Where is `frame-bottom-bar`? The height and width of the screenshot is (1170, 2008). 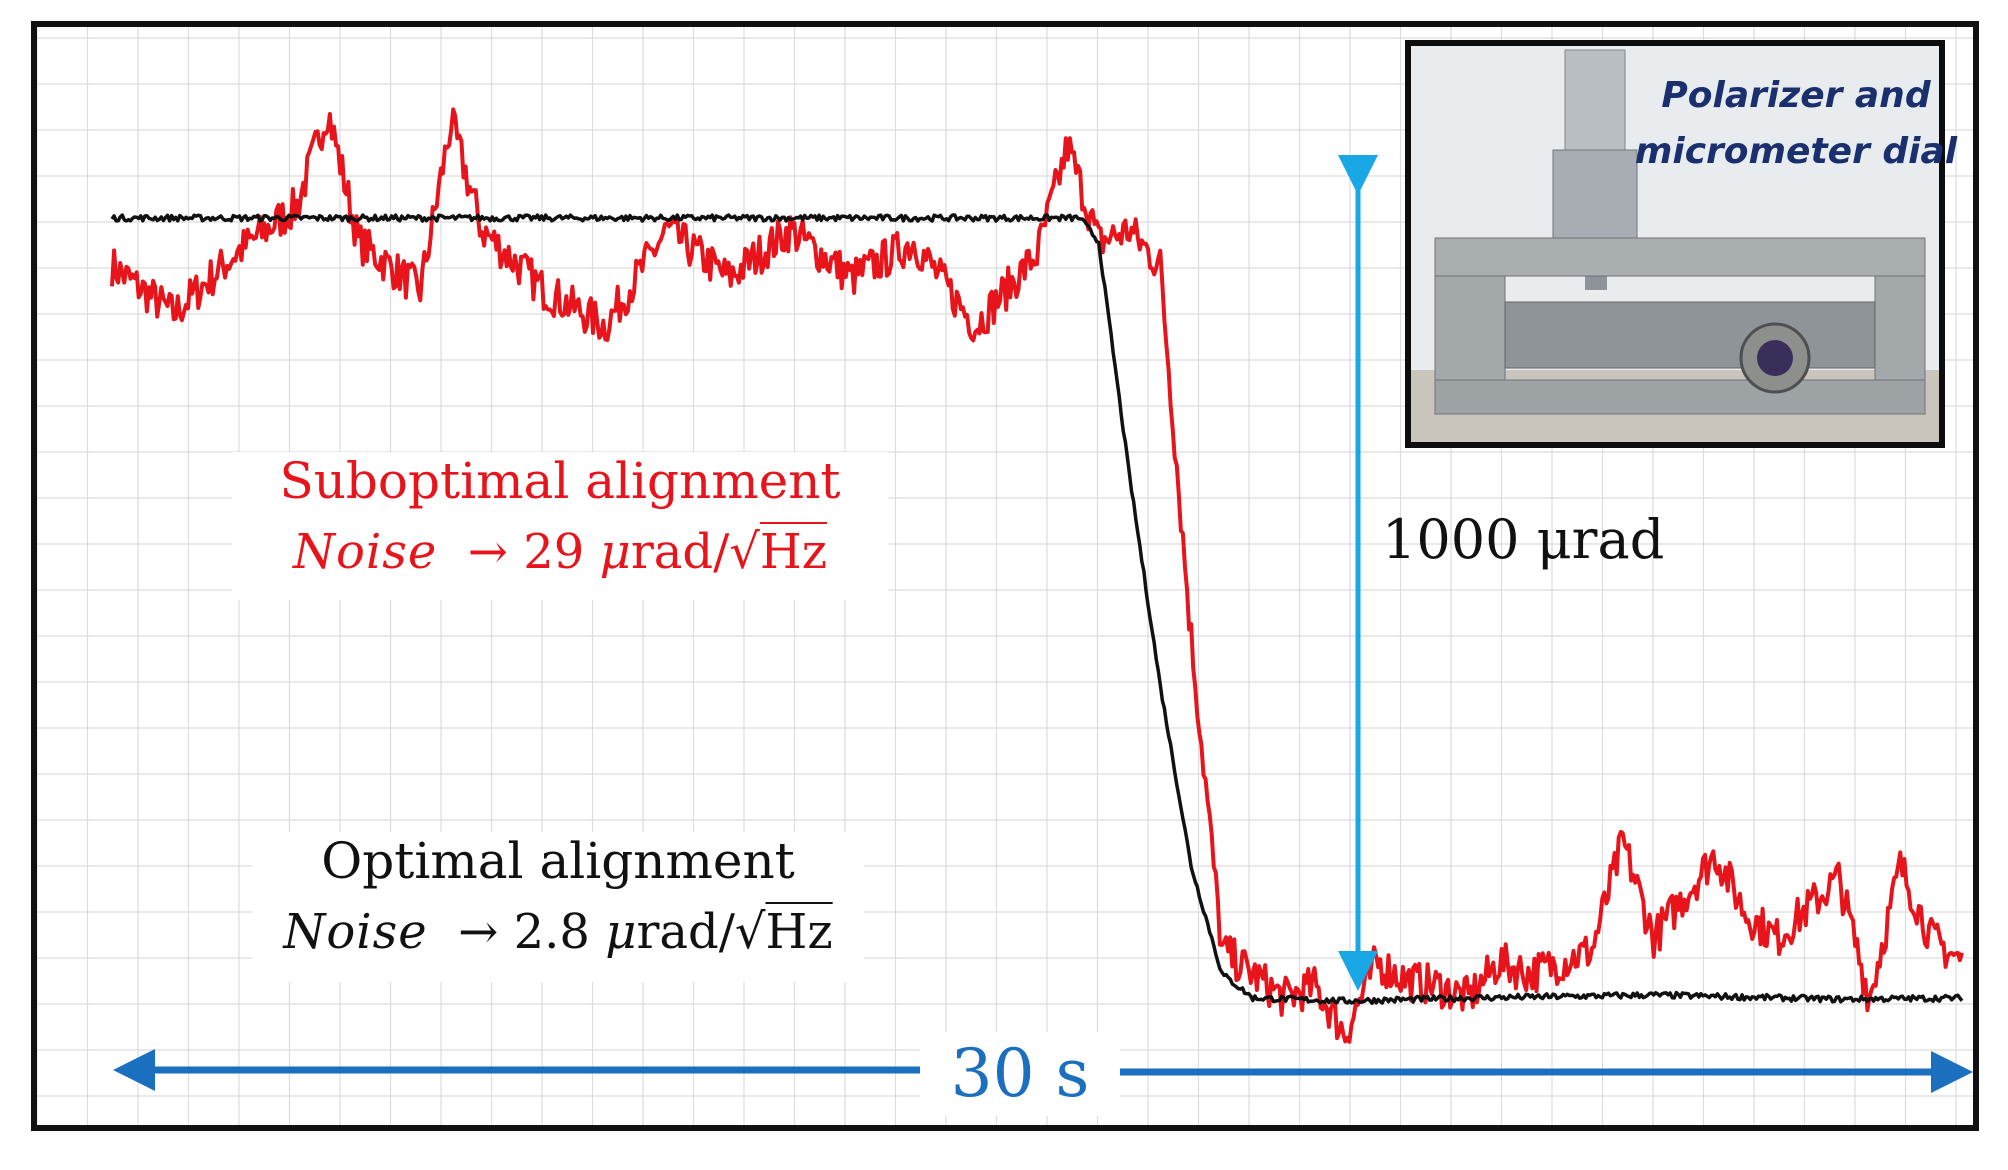
frame-bottom-bar is located at coordinates (1680, 397).